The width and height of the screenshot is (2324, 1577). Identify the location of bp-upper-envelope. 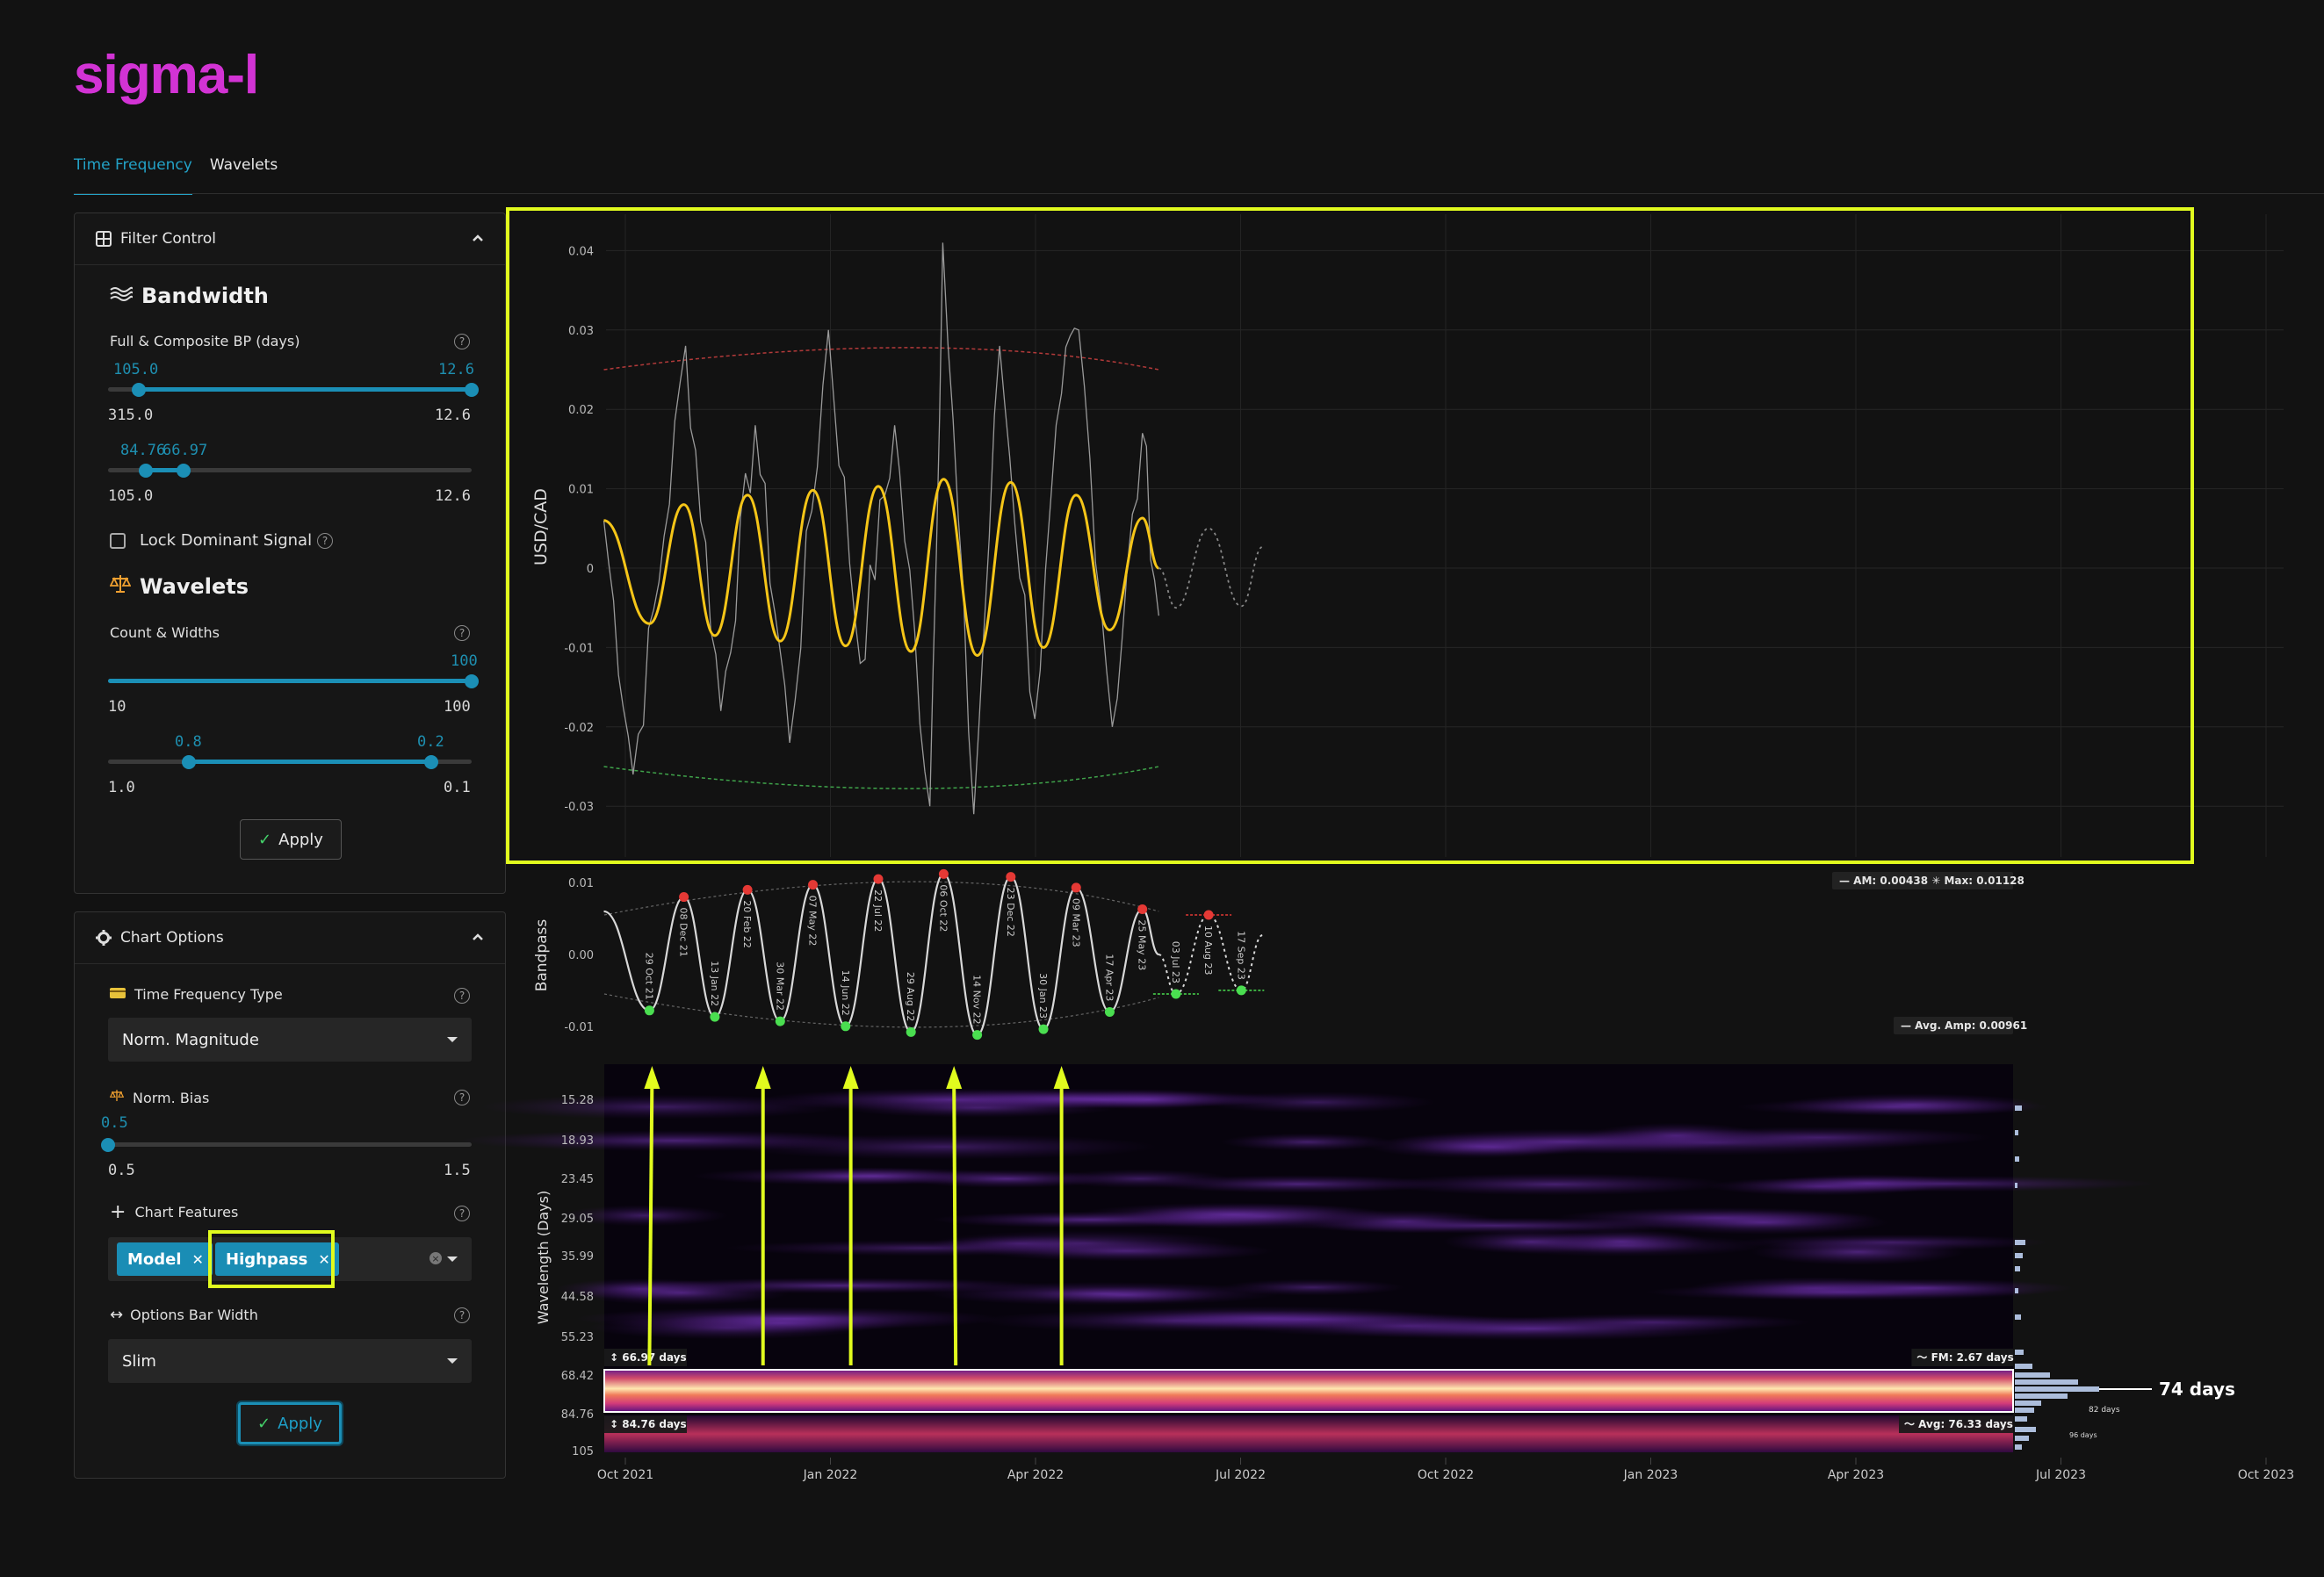
(881, 898).